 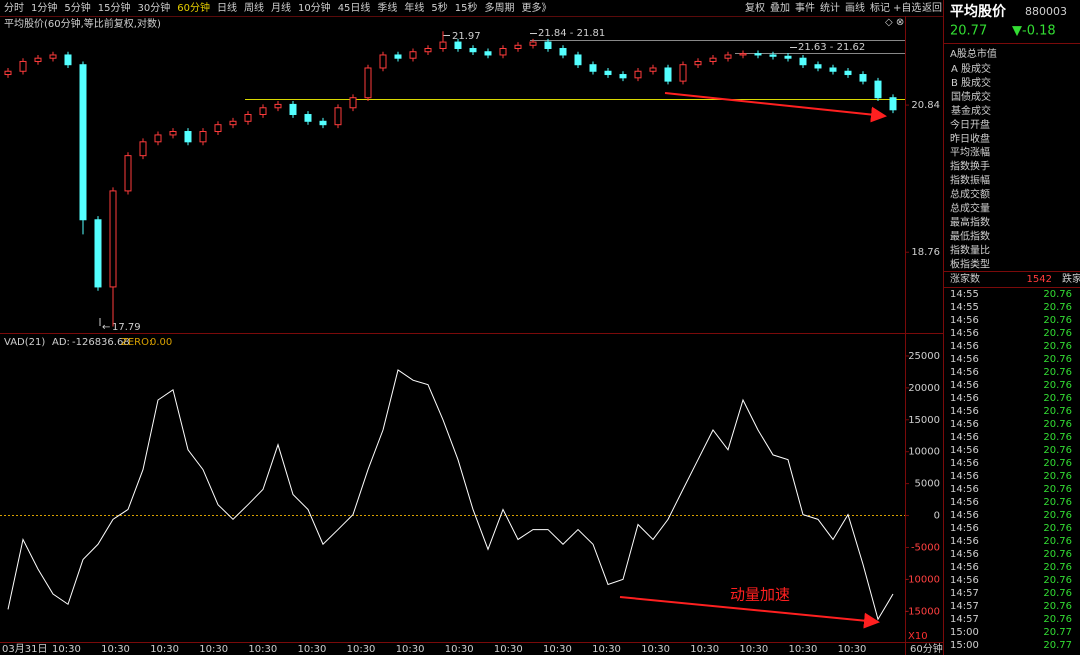 What do you see at coordinates (153, 7) in the screenshot?
I see `period-tab: 30分钟` at bounding box center [153, 7].